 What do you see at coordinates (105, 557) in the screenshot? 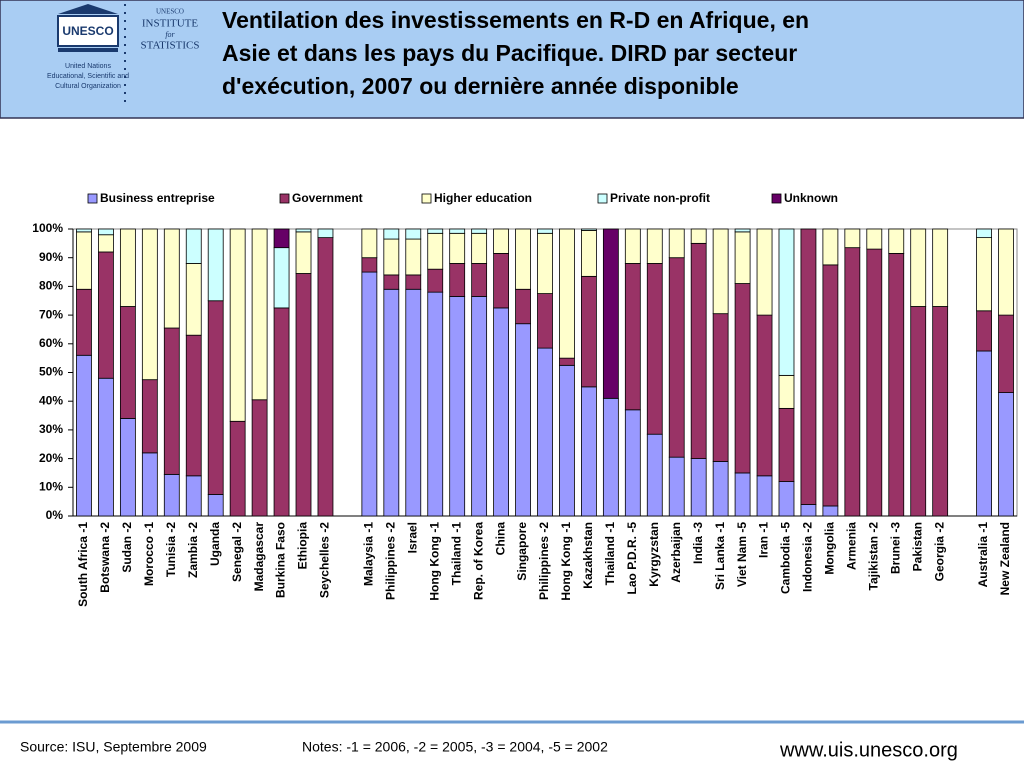
I see `x-tick-label: Botswana -2` at bounding box center [105, 557].